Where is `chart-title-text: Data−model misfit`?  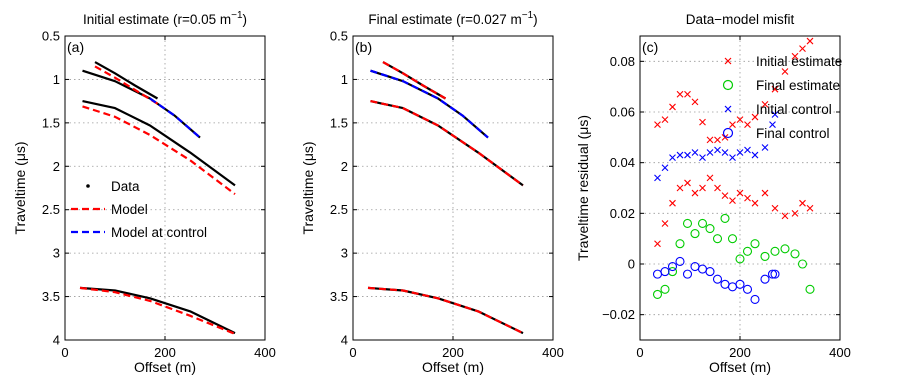
chart-title-text: Data−model misfit is located at coordinates (740, 19).